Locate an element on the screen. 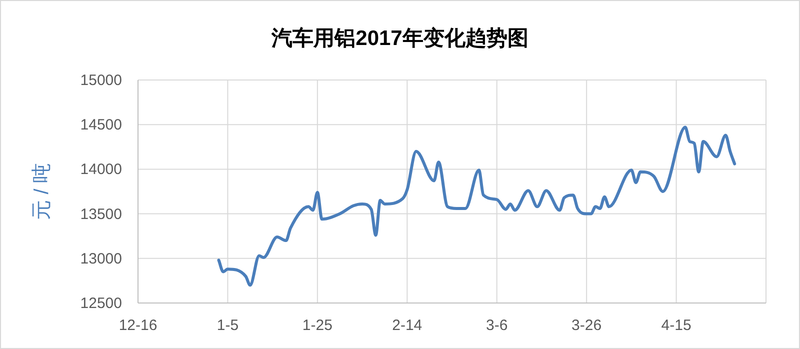 The width and height of the screenshot is (800, 349). x-tick-label: 3-6 is located at coordinates (497, 325).